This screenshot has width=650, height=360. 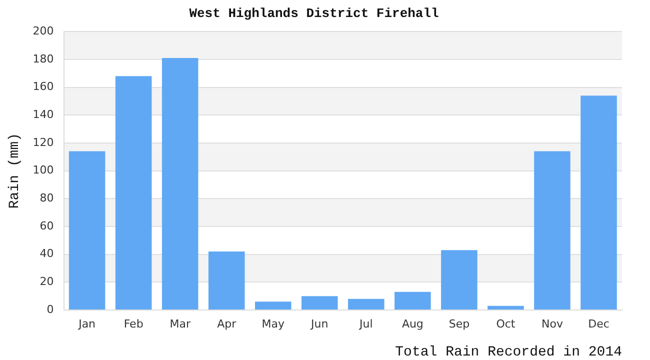 What do you see at coordinates (47, 253) in the screenshot?
I see `y-tick-label: 40` at bounding box center [47, 253].